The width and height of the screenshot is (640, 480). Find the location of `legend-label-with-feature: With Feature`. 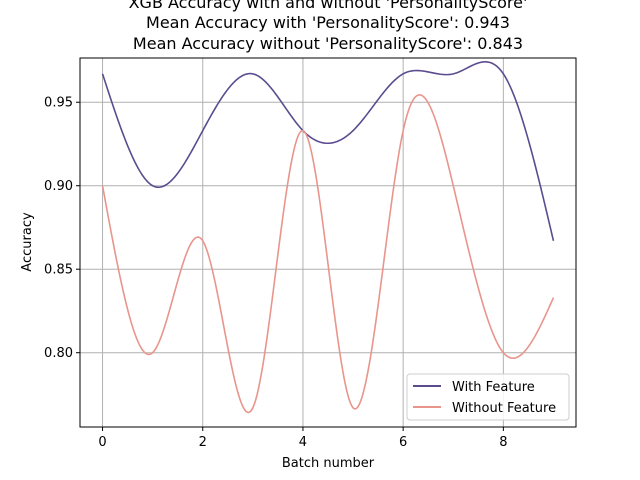

legend-label-with-feature: With Feature is located at coordinates (493, 387).